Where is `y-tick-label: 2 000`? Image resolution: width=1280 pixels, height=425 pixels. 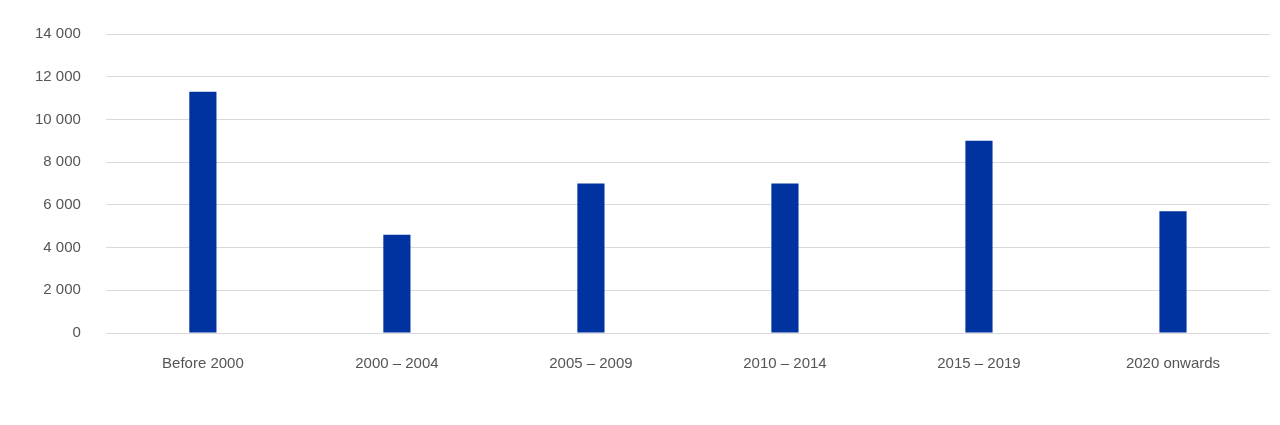 y-tick-label: 2 000 is located at coordinates (62, 289).